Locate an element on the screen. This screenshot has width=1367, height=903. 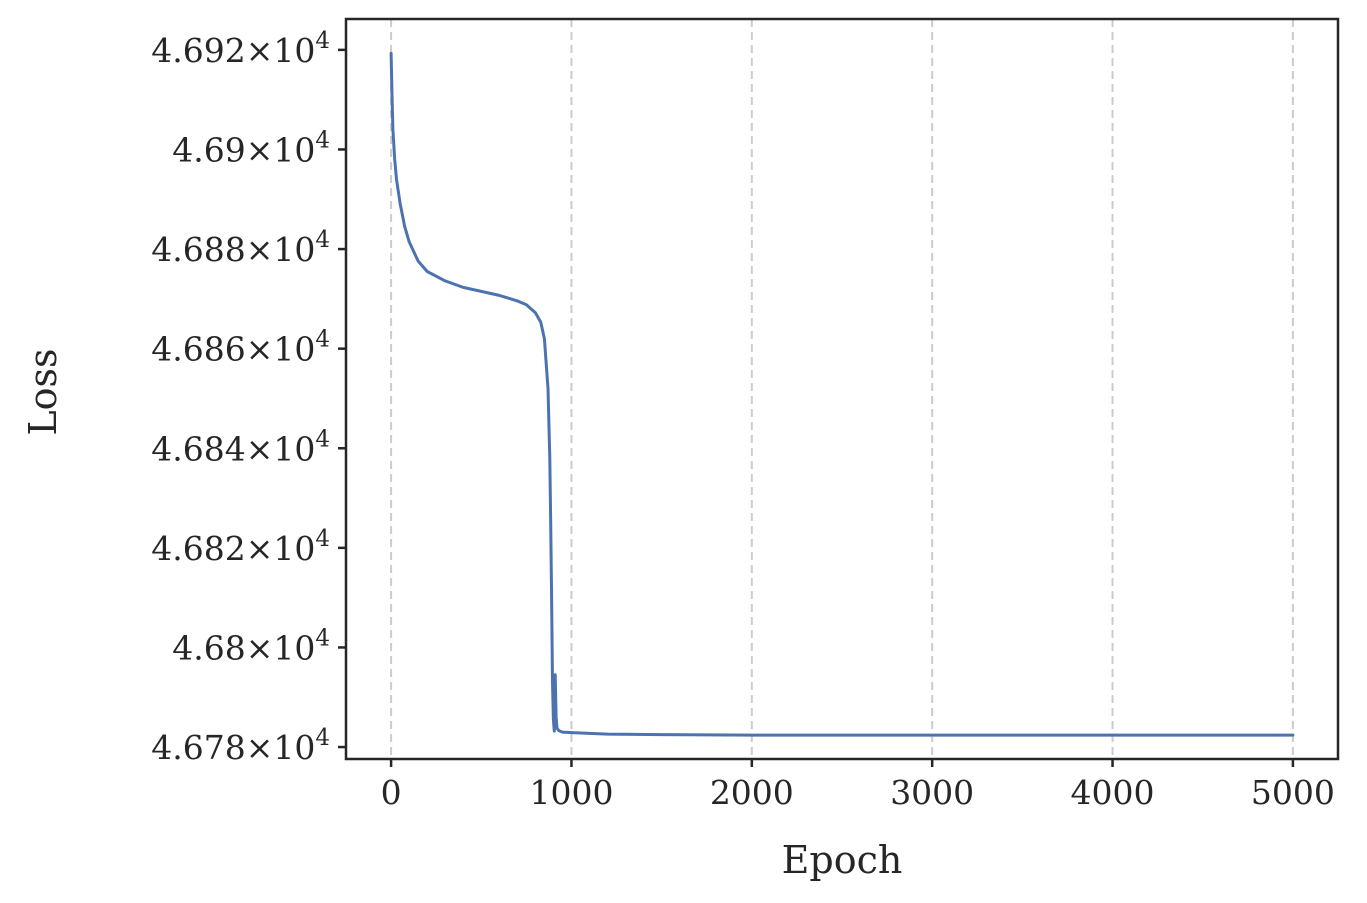
x-tick-label: 5000 is located at coordinates (1293, 792).